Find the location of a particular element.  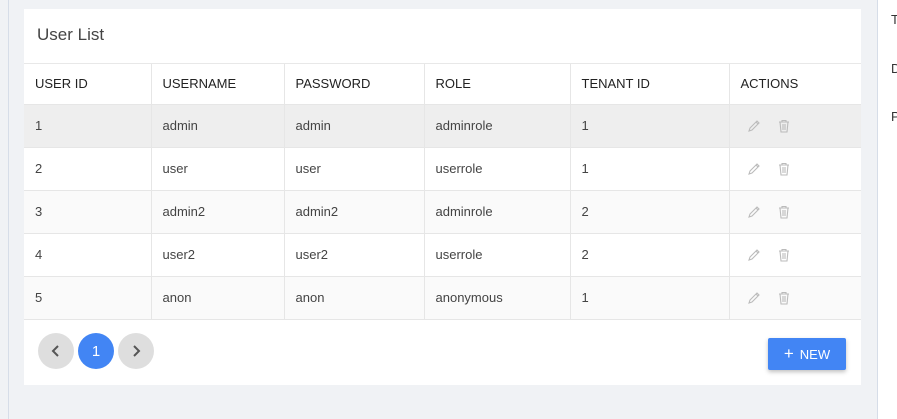

table-cell: 4 is located at coordinates (88, 255).